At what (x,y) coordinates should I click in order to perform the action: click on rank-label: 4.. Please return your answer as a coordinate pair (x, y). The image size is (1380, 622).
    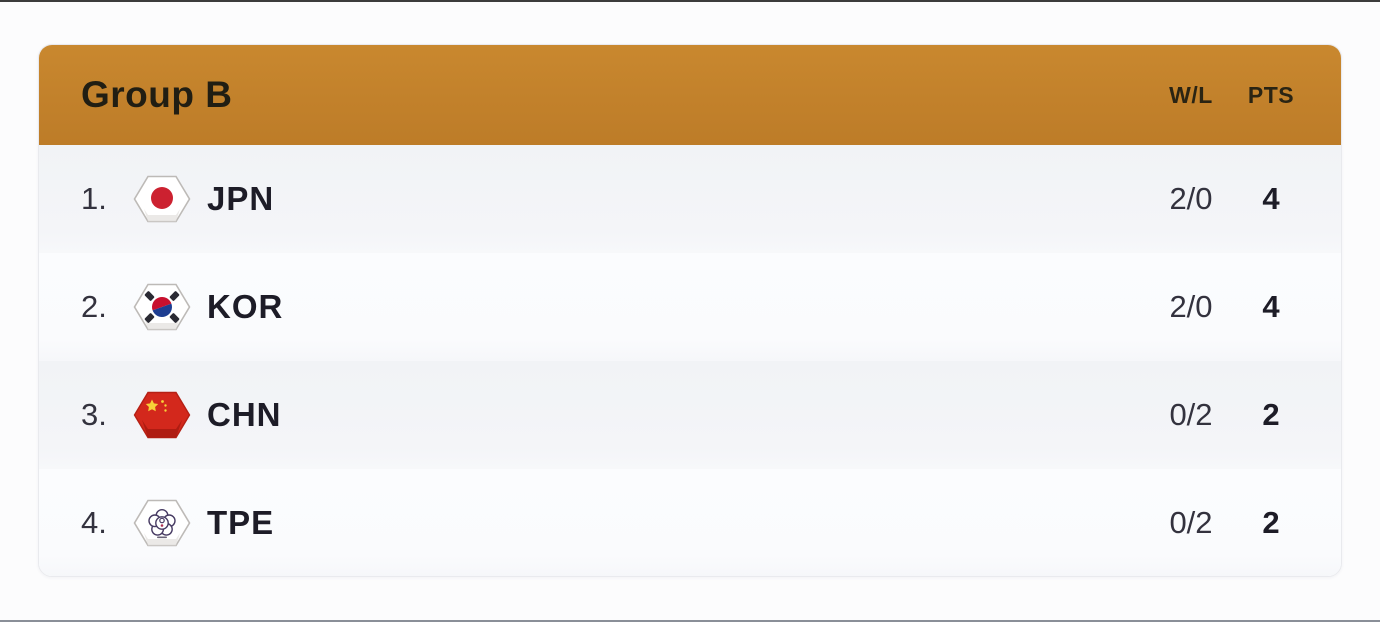
    Looking at the image, I should click on (94, 522).